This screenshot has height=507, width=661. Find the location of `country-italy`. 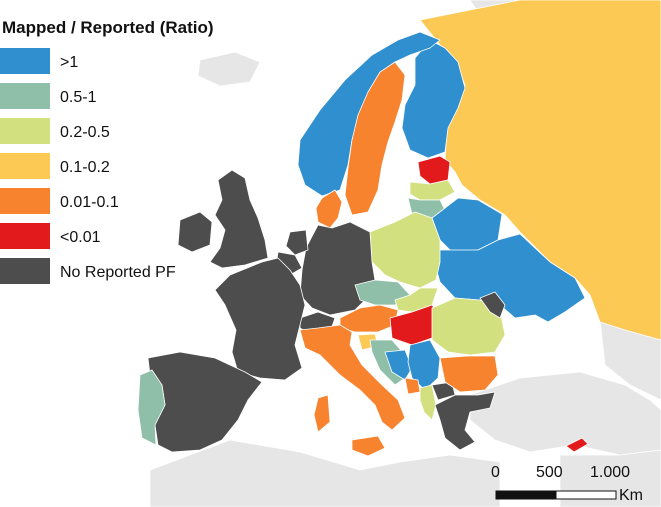

country-italy is located at coordinates (352, 377).